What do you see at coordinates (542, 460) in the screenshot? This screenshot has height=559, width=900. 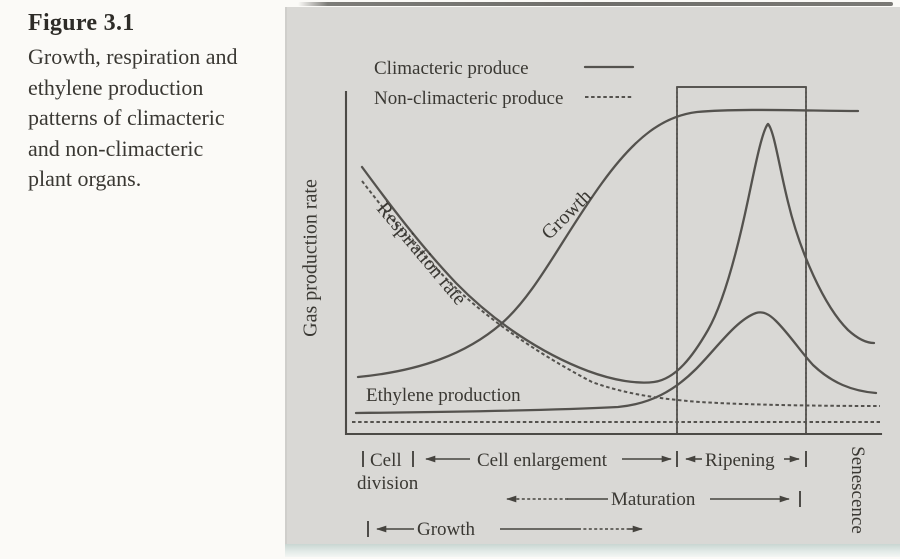 I see `stage-cell-enlargement-label: Cell enlargement` at bounding box center [542, 460].